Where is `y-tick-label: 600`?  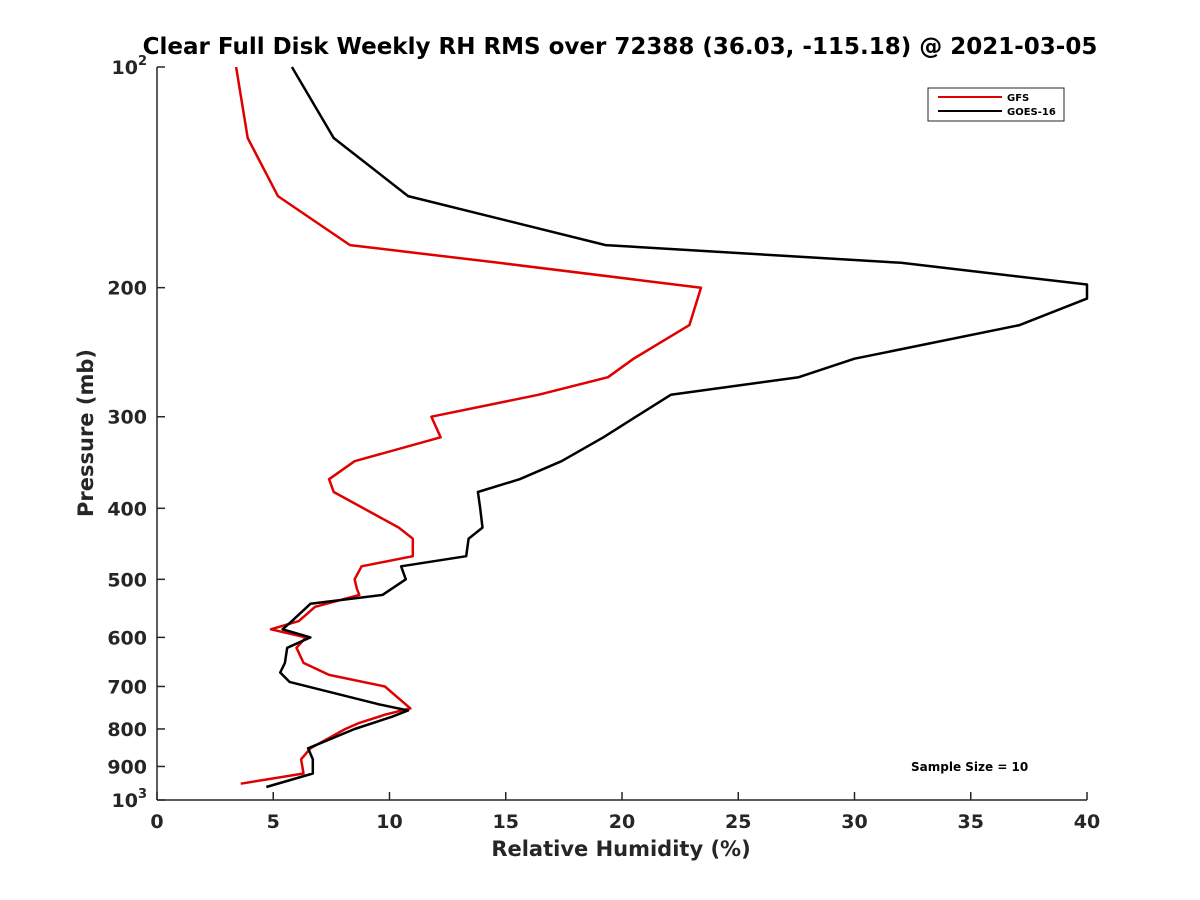
y-tick-label: 600 is located at coordinates (127, 638).